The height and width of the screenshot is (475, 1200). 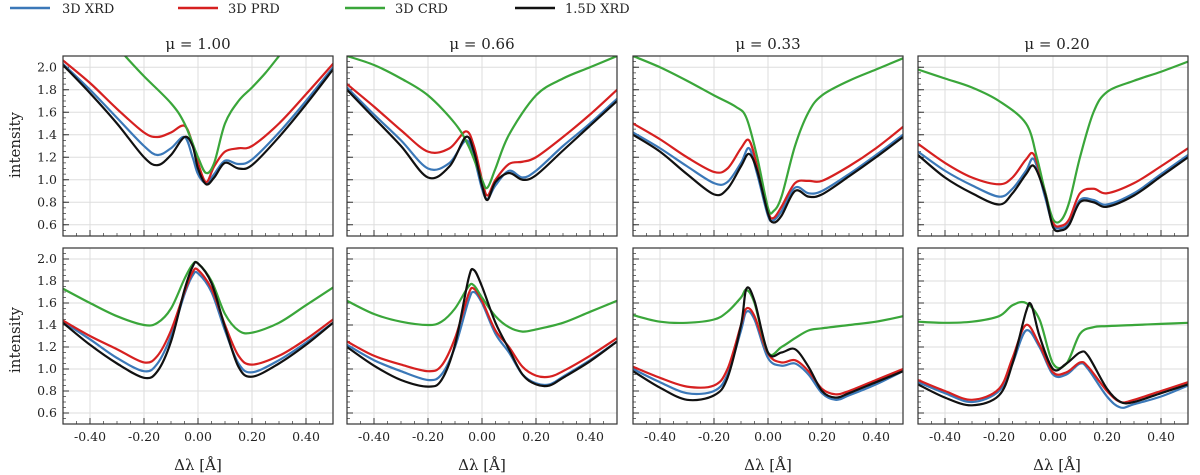 What do you see at coordinates (197, 44) in the screenshot?
I see `panel-title-1: μ = 1.00` at bounding box center [197, 44].